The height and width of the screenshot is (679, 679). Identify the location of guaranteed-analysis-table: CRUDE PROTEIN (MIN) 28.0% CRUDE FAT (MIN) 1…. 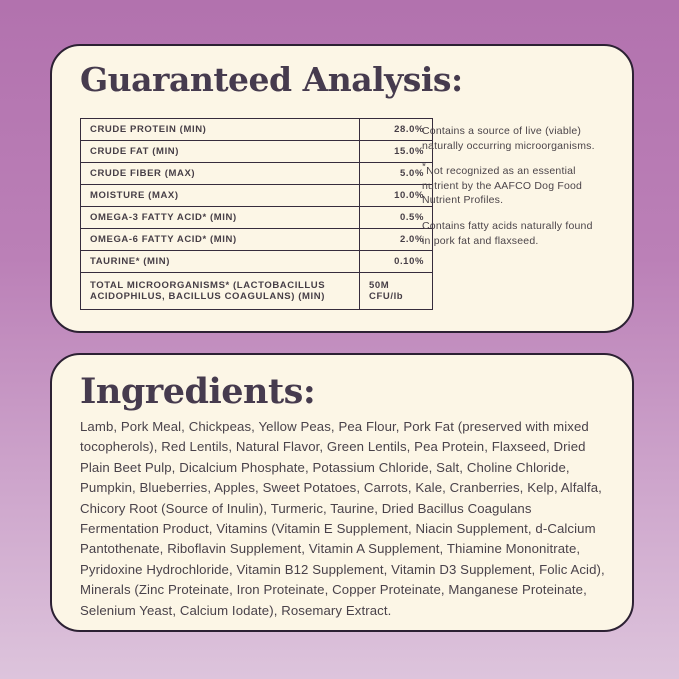
(256, 214).